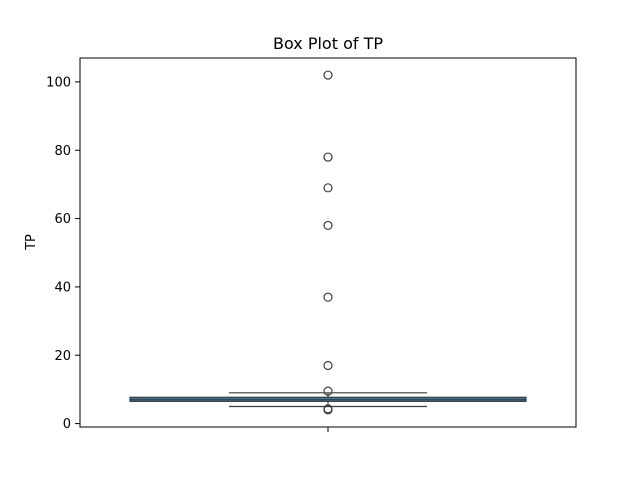 The width and height of the screenshot is (640, 480). Describe the element at coordinates (62, 219) in the screenshot. I see `y-tick-label: 60` at that location.